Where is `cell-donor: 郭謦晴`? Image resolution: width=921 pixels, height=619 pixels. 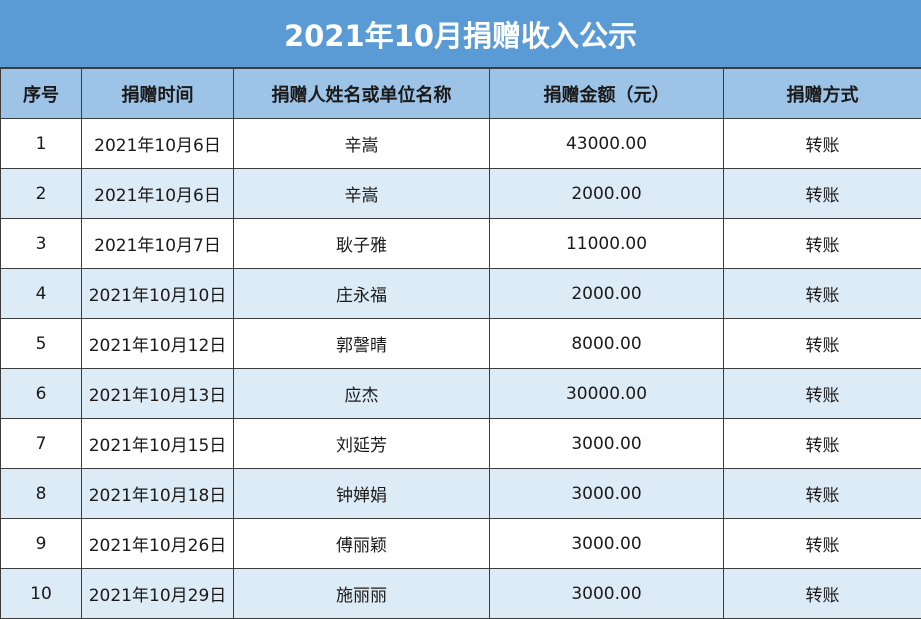 cell-donor: 郭謦晴 is located at coordinates (362, 344).